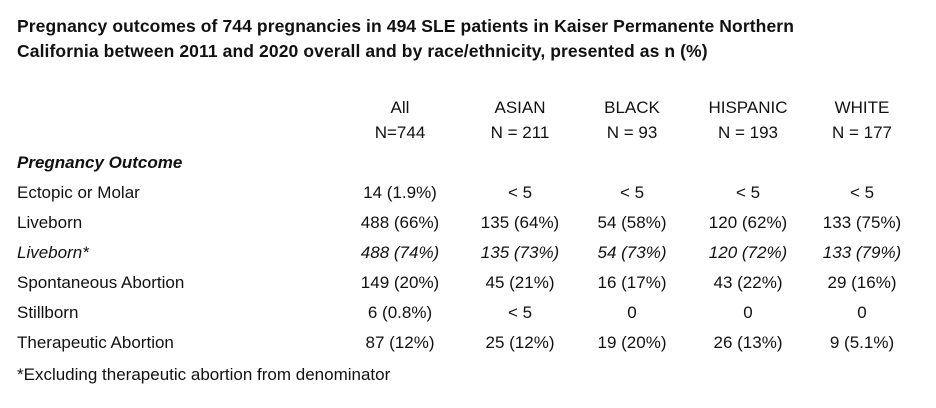 Image resolution: width=936 pixels, height=408 pixels. I want to click on cell-white: 133 (75%), so click(862, 222).